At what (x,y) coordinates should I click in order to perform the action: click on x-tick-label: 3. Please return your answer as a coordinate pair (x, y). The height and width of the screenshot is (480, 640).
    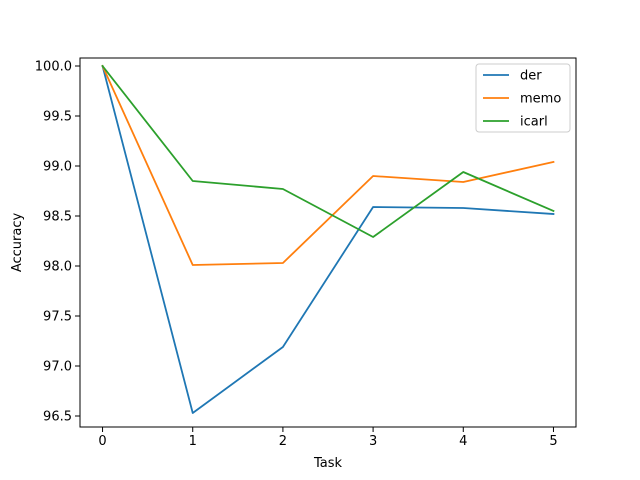
    Looking at the image, I should click on (373, 441).